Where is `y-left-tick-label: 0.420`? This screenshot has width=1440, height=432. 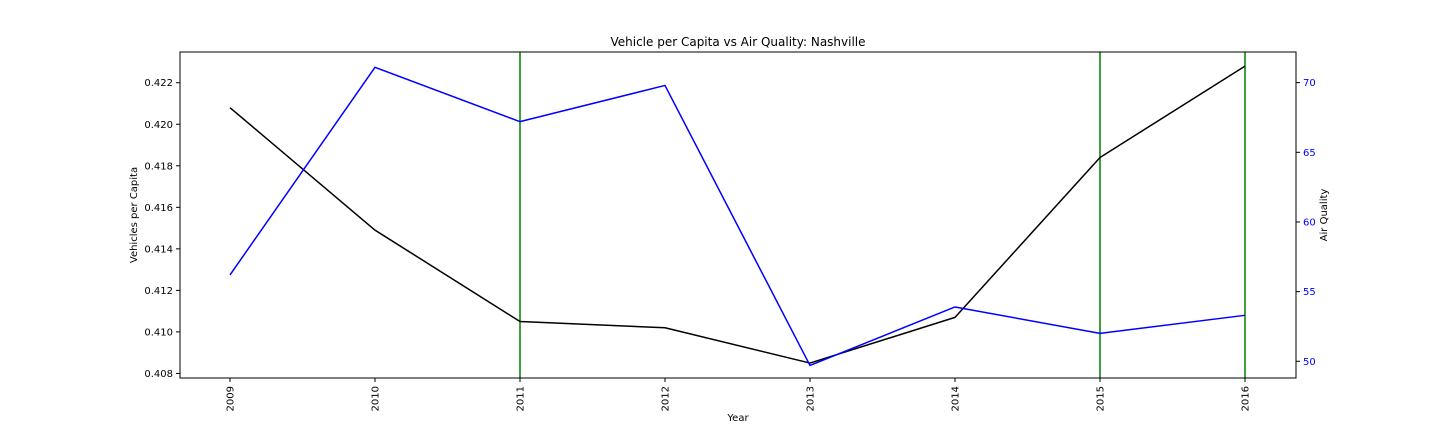
y-left-tick-label: 0.420 is located at coordinates (158, 125).